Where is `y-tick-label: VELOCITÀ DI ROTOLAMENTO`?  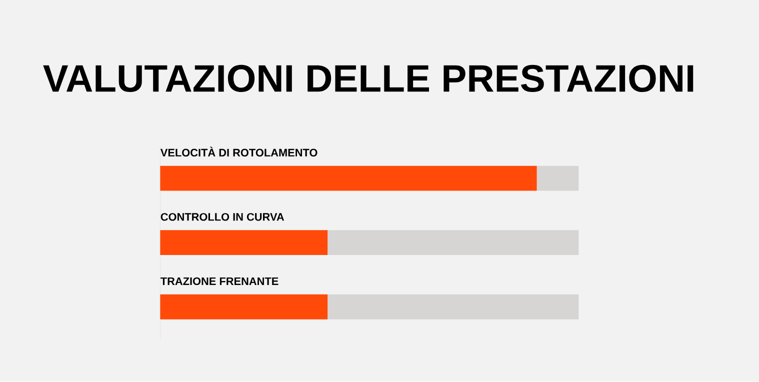 y-tick-label: VELOCITÀ DI ROTOLAMENTO is located at coordinates (239, 151).